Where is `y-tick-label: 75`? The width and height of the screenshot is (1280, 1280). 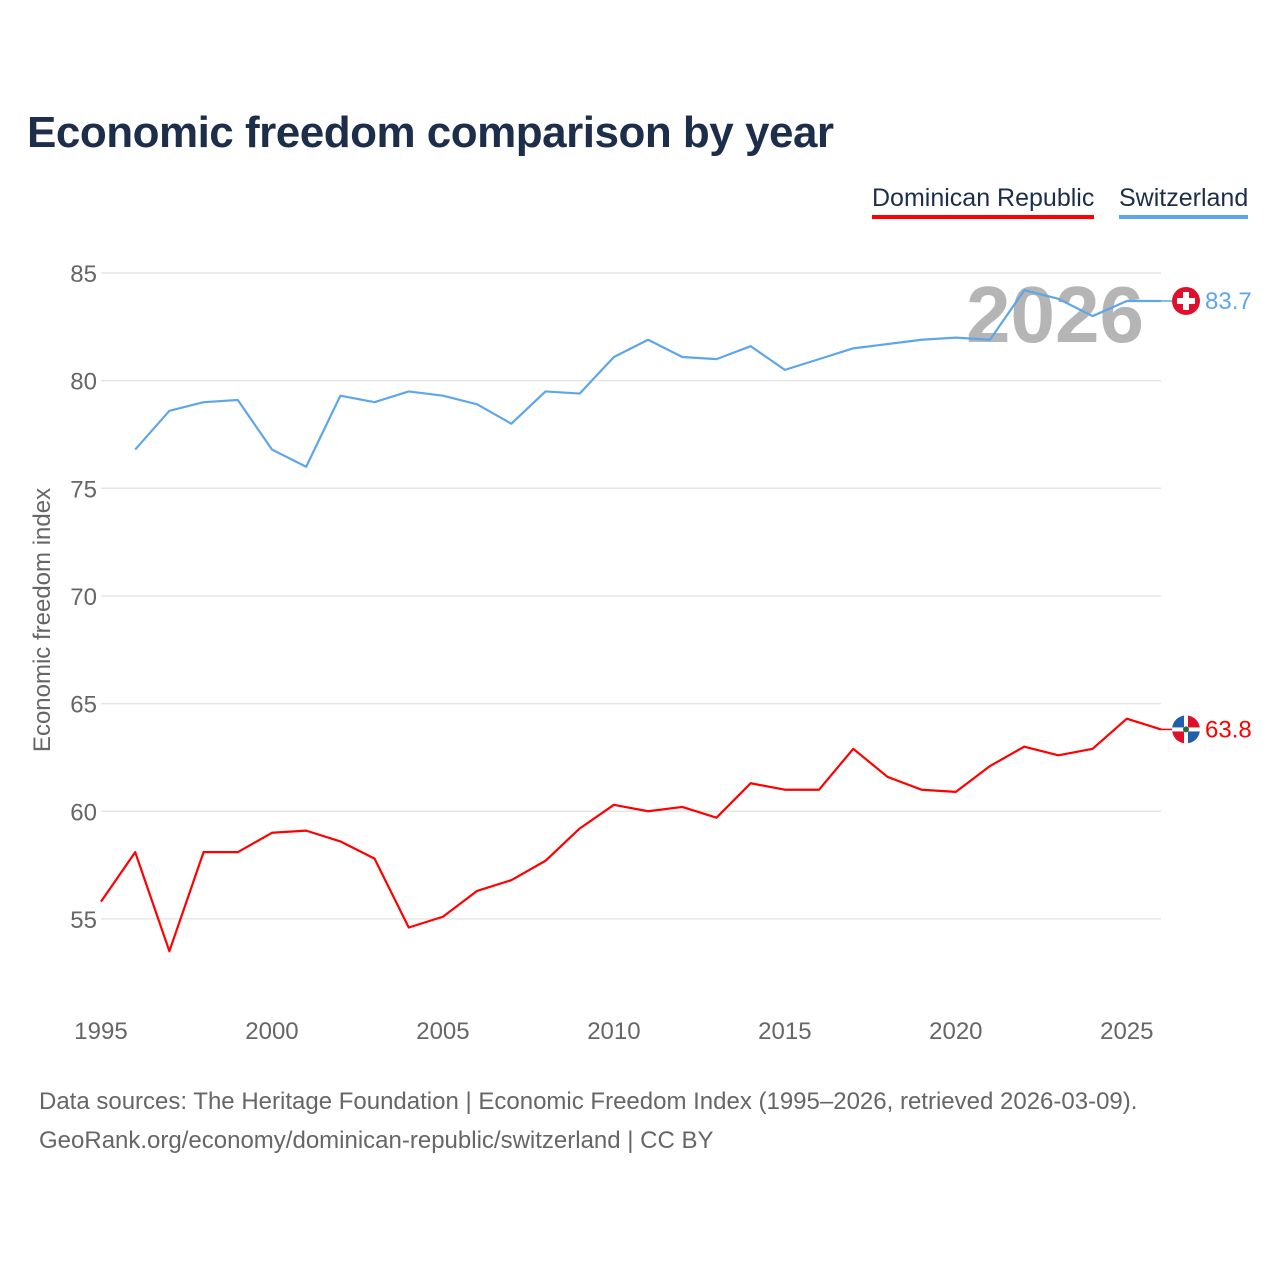 y-tick-label: 75 is located at coordinates (83, 489).